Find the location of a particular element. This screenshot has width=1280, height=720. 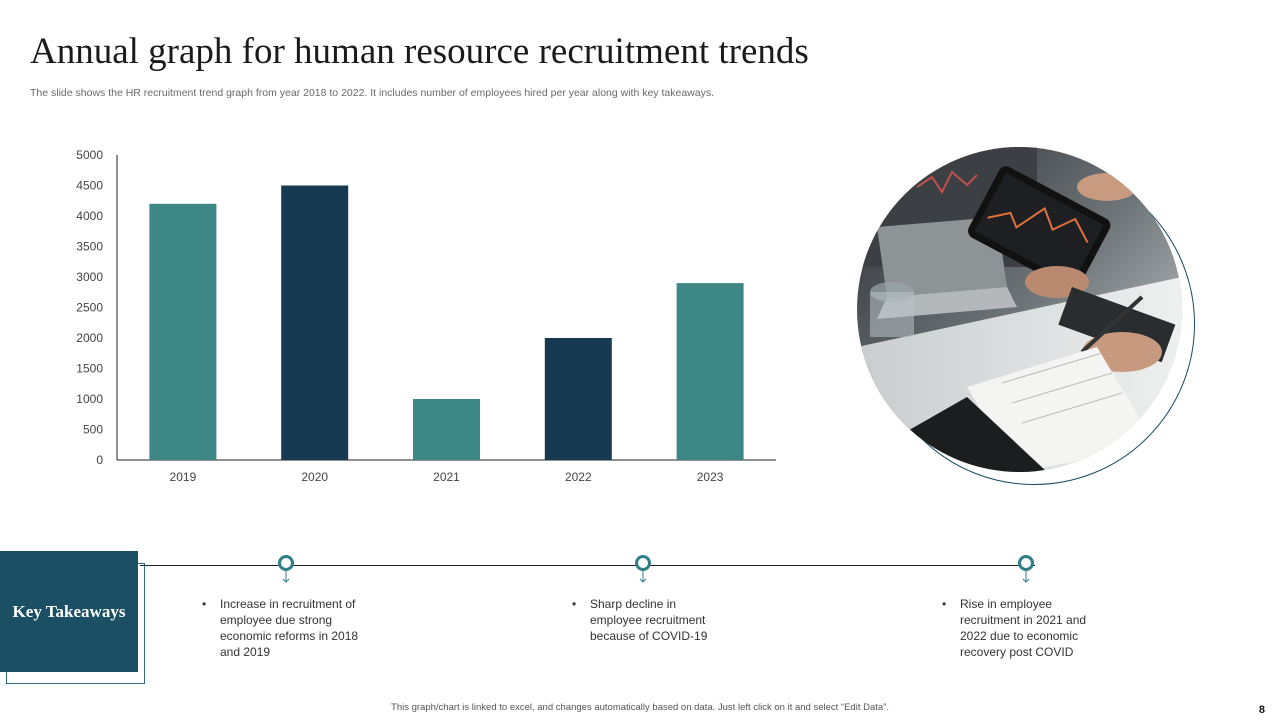

y-axis: 0 500 1000 1500 2000 2500 3000 3500 4000 4500 5000 is located at coordinates (89, 307).